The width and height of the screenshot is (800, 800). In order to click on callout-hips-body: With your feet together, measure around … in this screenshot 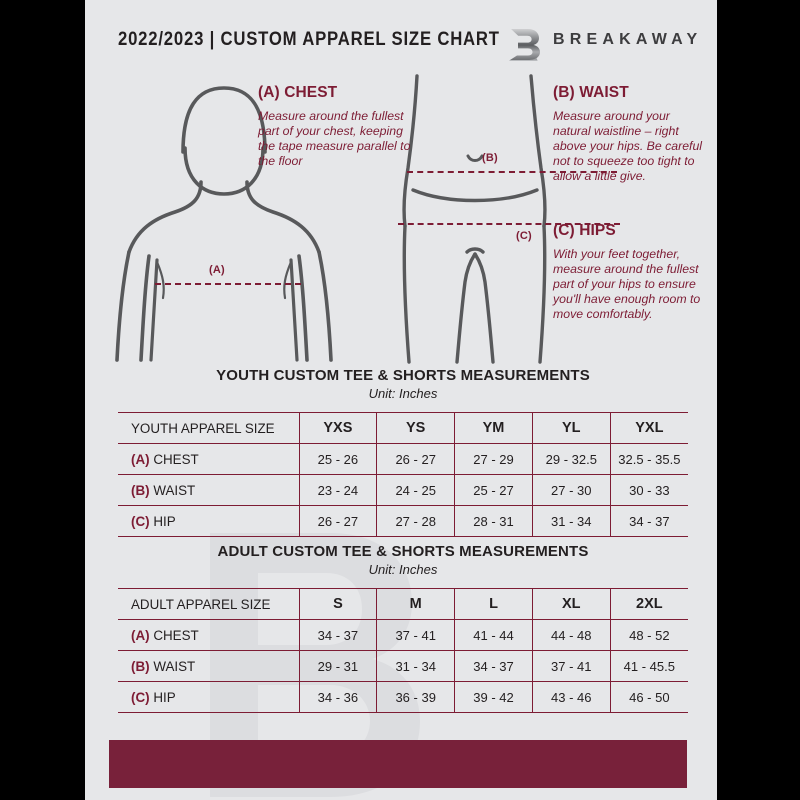, I will do `click(627, 284)`.